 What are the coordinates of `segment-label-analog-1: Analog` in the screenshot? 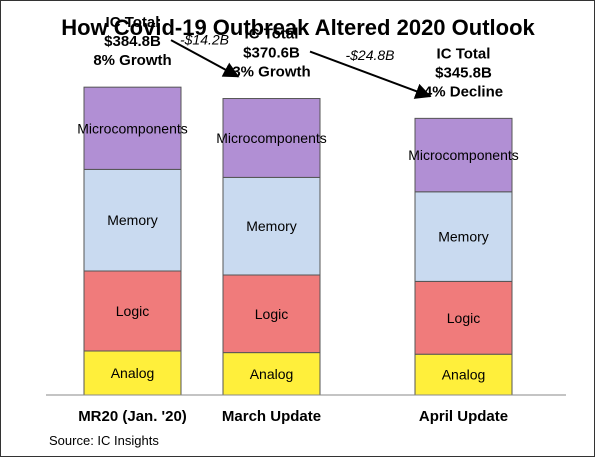 It's located at (133, 373).